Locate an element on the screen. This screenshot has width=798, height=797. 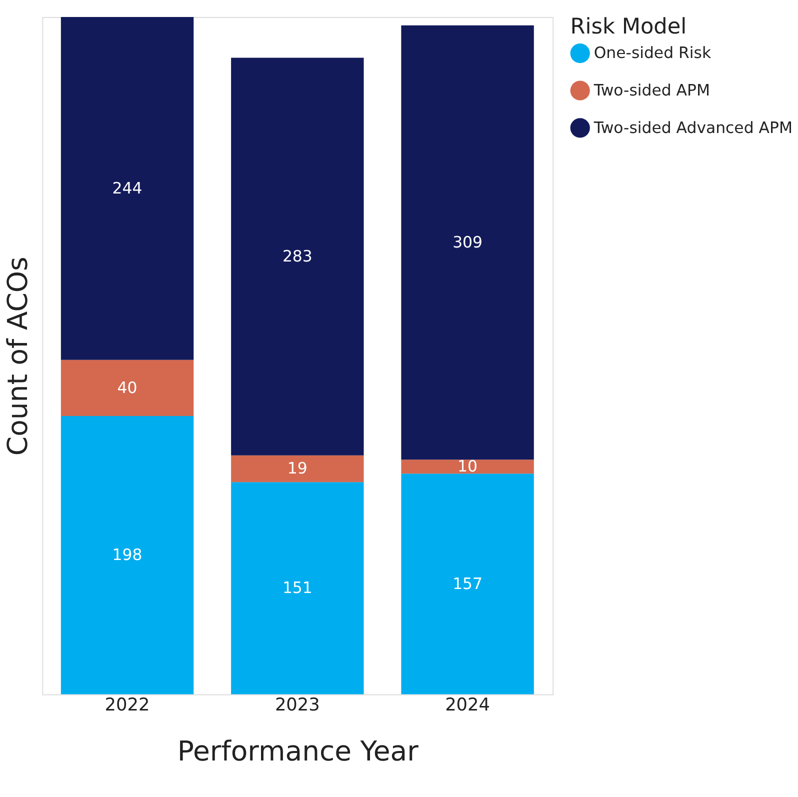
data-label: 244 is located at coordinates (127, 188).